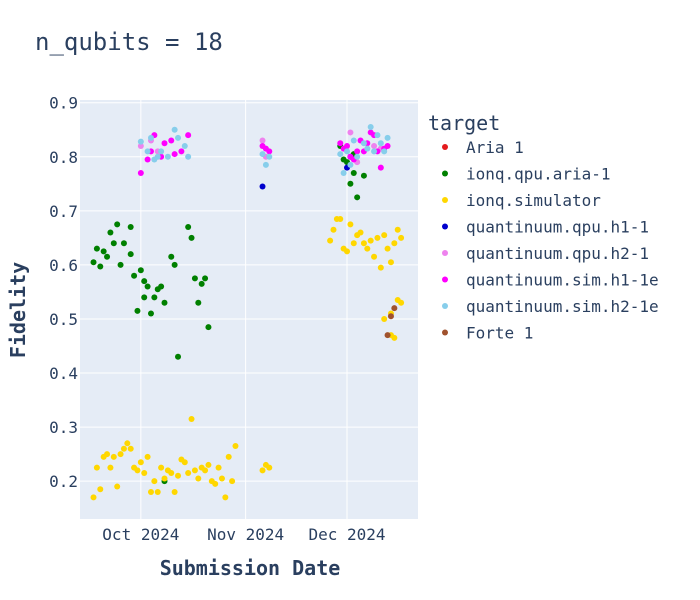 Image resolution: width=700 pixels, height=600 pixels. What do you see at coordinates (250, 568) in the screenshot?
I see `x-axis-title: Submission Date` at bounding box center [250, 568].